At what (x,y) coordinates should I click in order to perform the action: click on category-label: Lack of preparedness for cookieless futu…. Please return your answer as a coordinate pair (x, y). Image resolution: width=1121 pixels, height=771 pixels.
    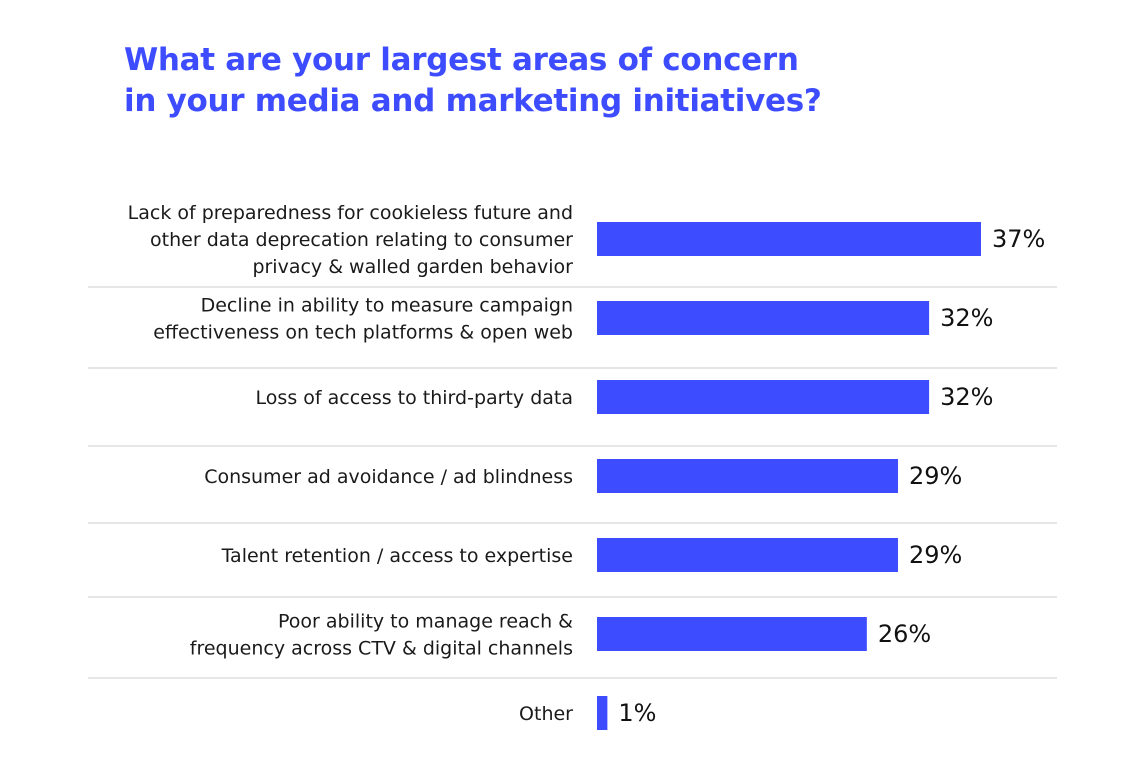
    Looking at the image, I should click on (351, 240).